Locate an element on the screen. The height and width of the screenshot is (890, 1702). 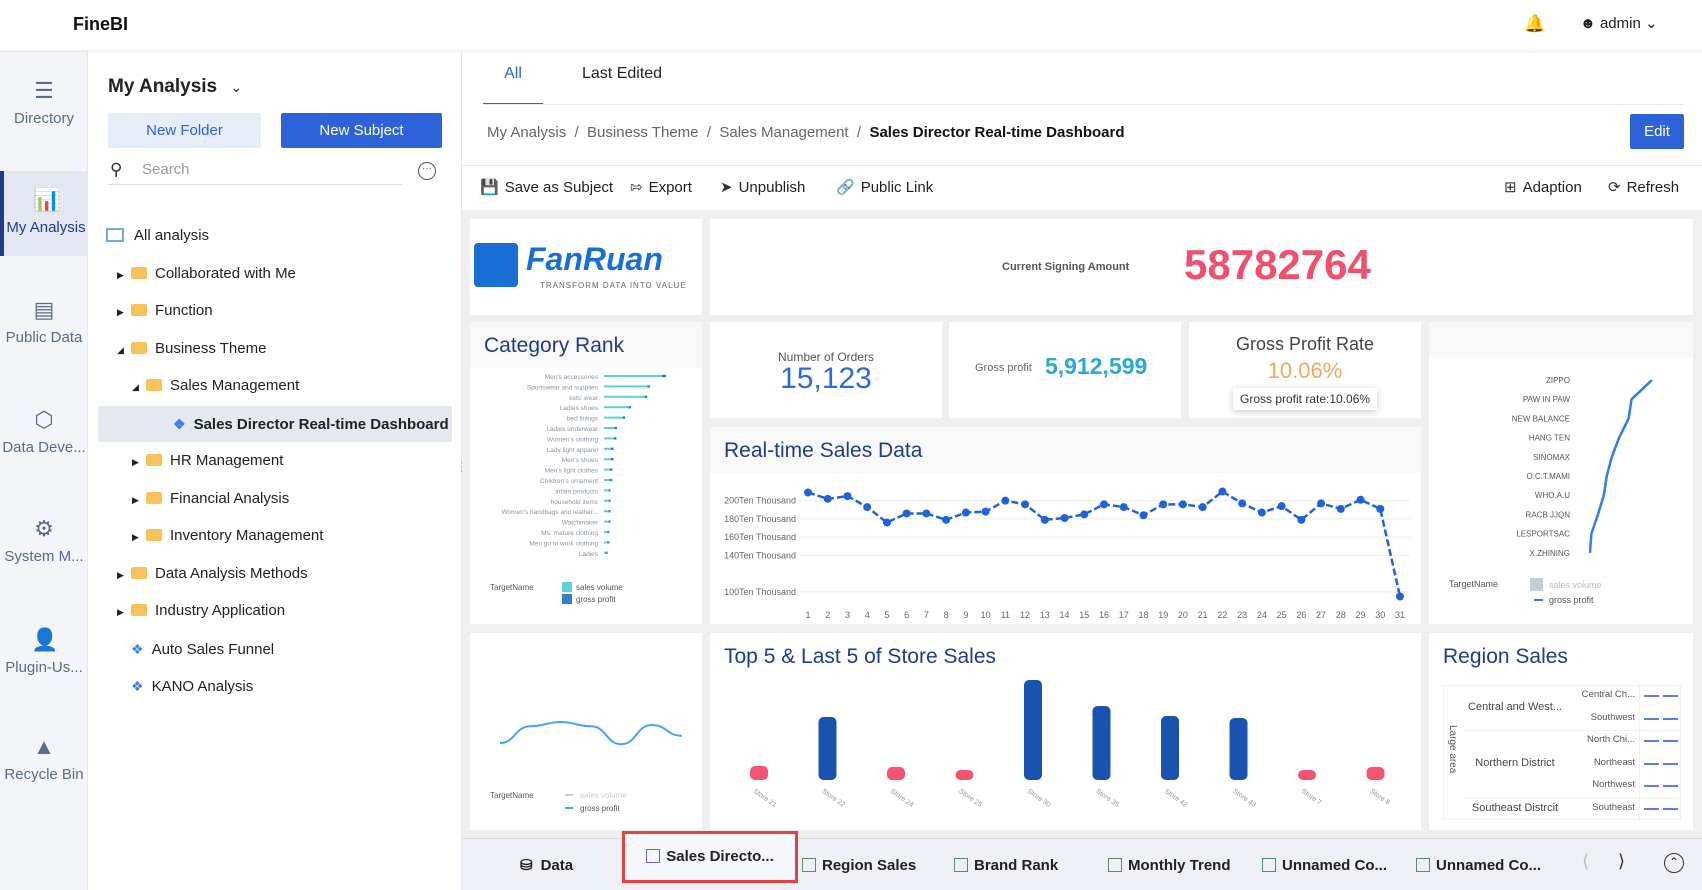
tab-last-edited: Last Edited is located at coordinates (622, 73).